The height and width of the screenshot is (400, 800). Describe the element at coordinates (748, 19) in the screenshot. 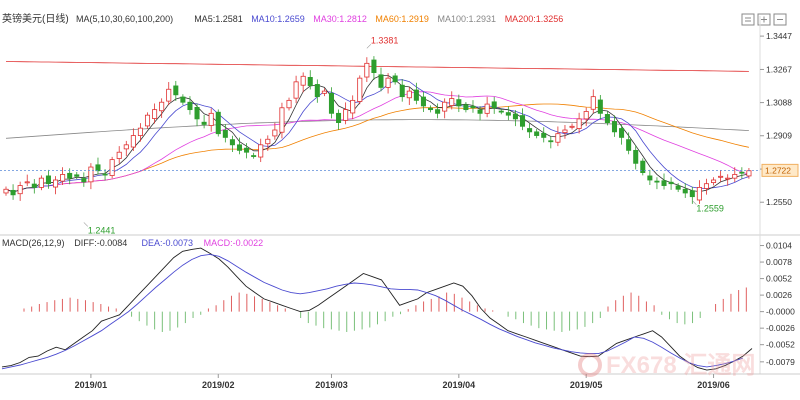

I see `chart-settings-icon` at that location.